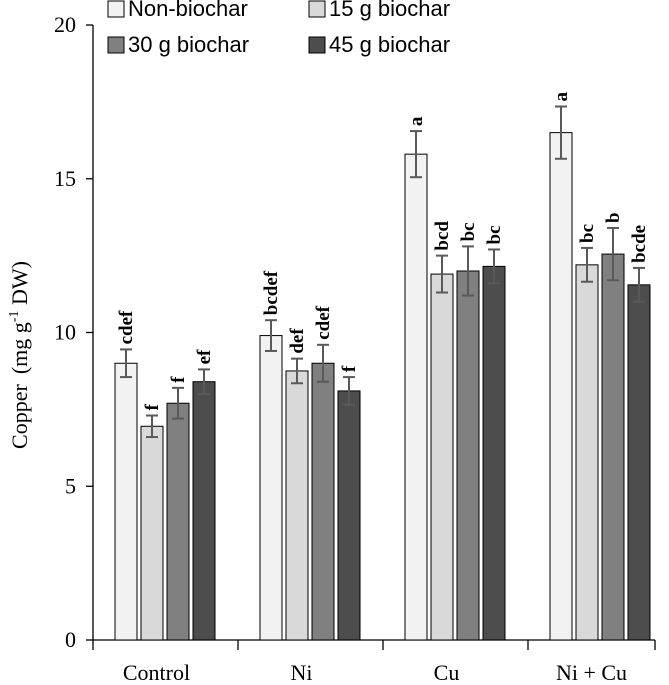 The image size is (669, 685). Describe the element at coordinates (14, 317) in the screenshot. I see `y-axis-label-unit-exponent: -1` at that location.